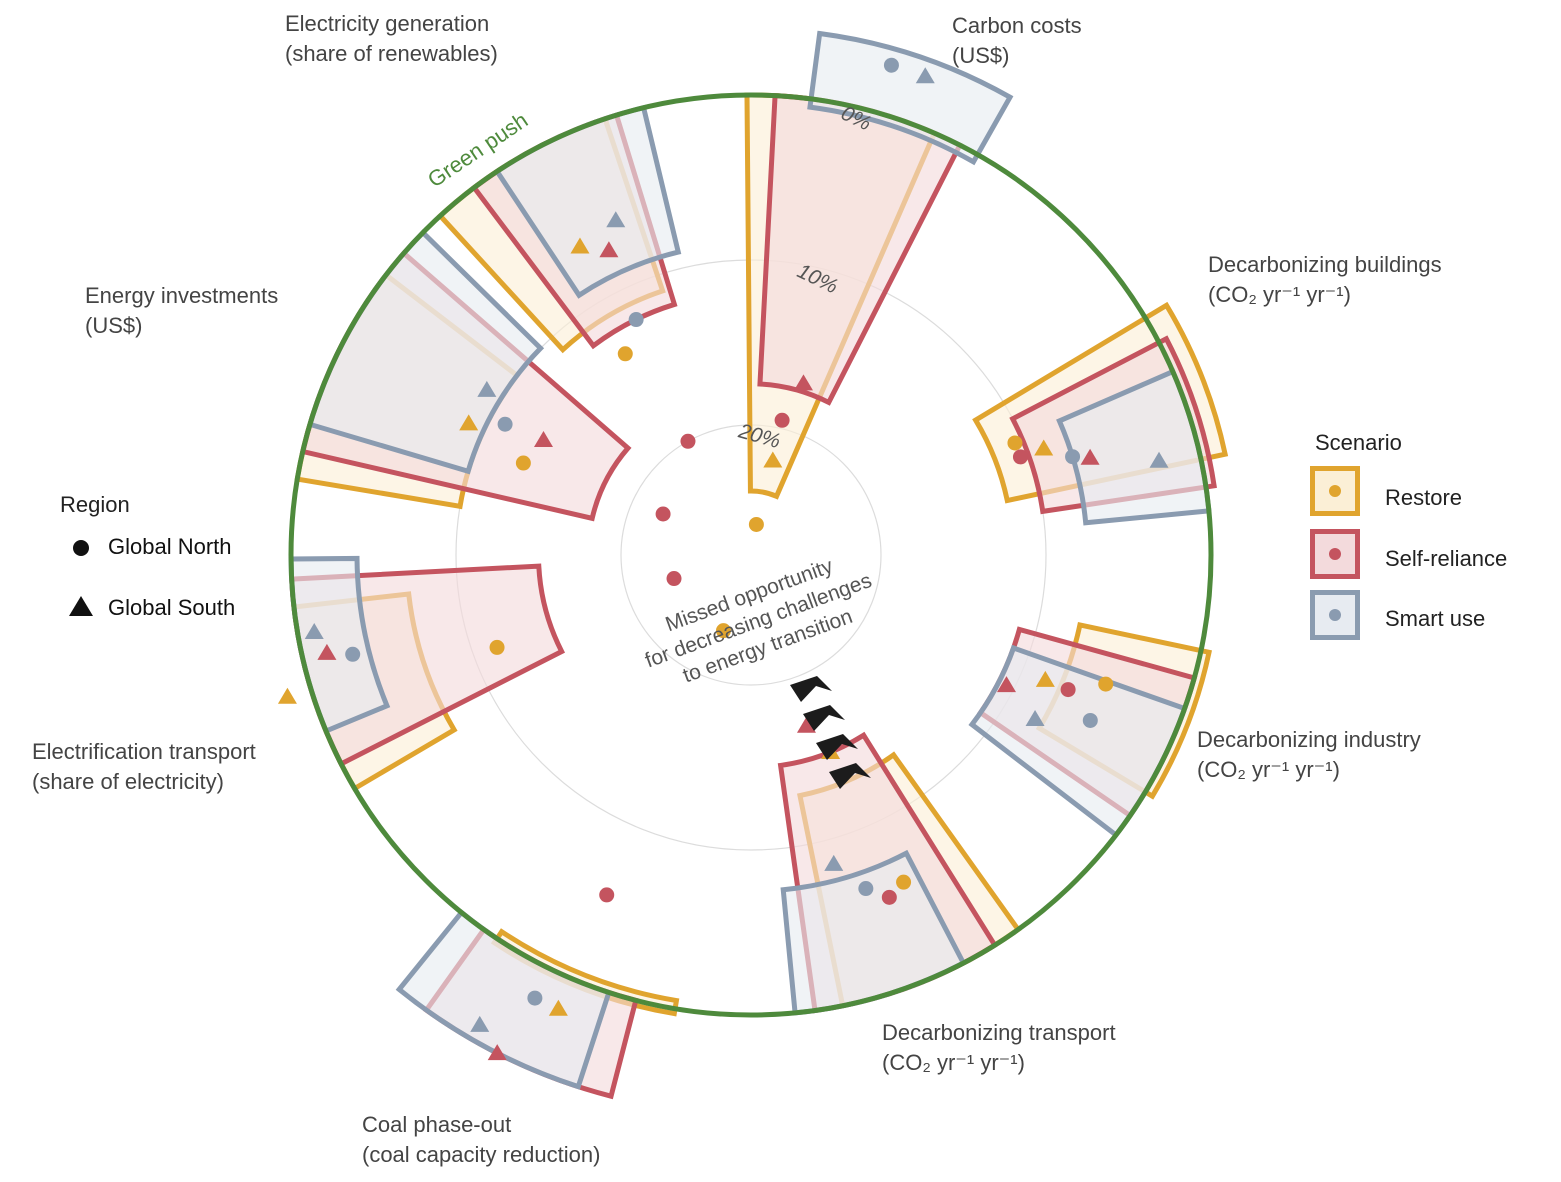 This screenshot has height=1182, width=1561. What do you see at coordinates (481, 1139) in the screenshot?
I see `label-coal-phase-out: Coal phase-out (coal capacity reduction)` at bounding box center [481, 1139].